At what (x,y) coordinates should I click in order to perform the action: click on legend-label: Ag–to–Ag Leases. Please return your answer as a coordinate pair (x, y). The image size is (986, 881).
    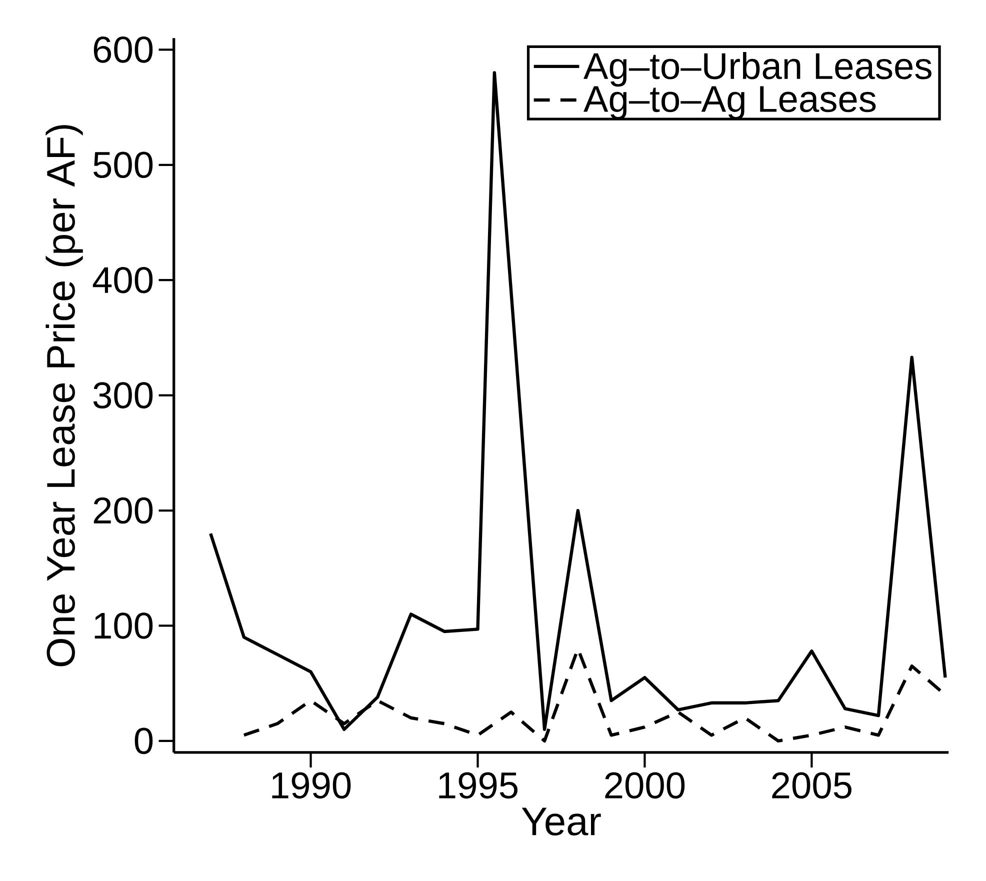
    Looking at the image, I should click on (730, 103).